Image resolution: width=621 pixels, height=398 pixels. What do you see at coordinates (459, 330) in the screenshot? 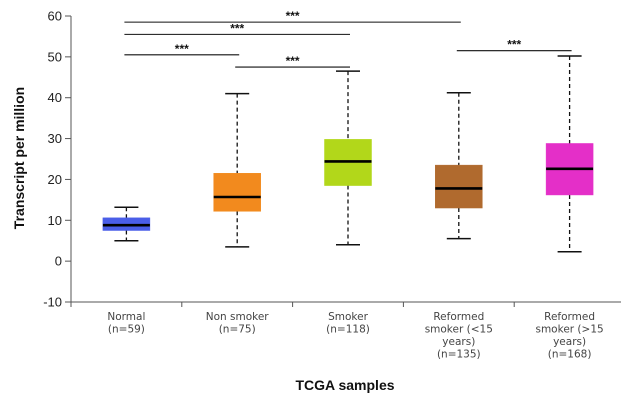
I see `x-category-label-line: smoker (<15` at bounding box center [459, 330].